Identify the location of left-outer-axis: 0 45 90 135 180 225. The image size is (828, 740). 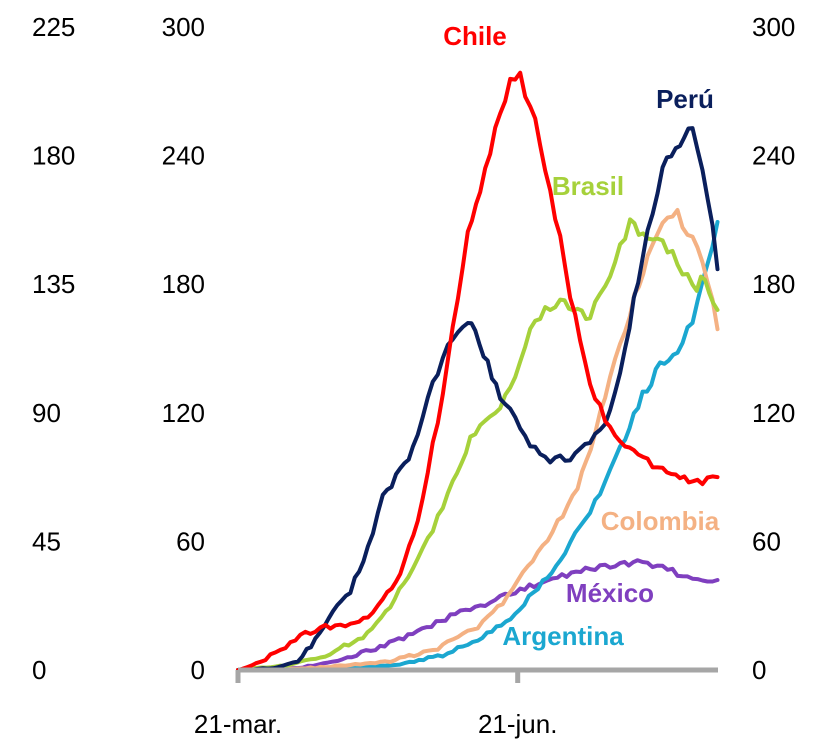
(53, 348).